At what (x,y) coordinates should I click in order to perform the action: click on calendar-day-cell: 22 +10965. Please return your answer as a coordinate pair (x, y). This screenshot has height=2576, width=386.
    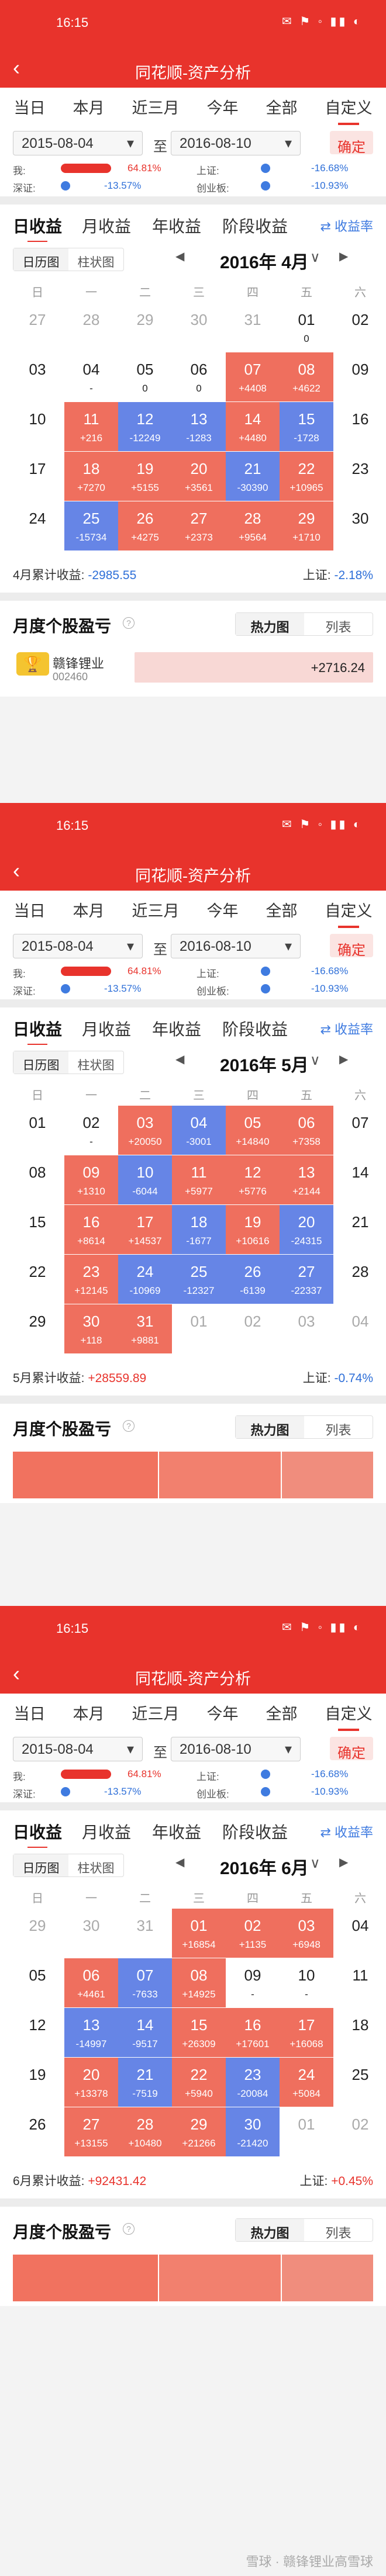
    Looking at the image, I should click on (307, 476).